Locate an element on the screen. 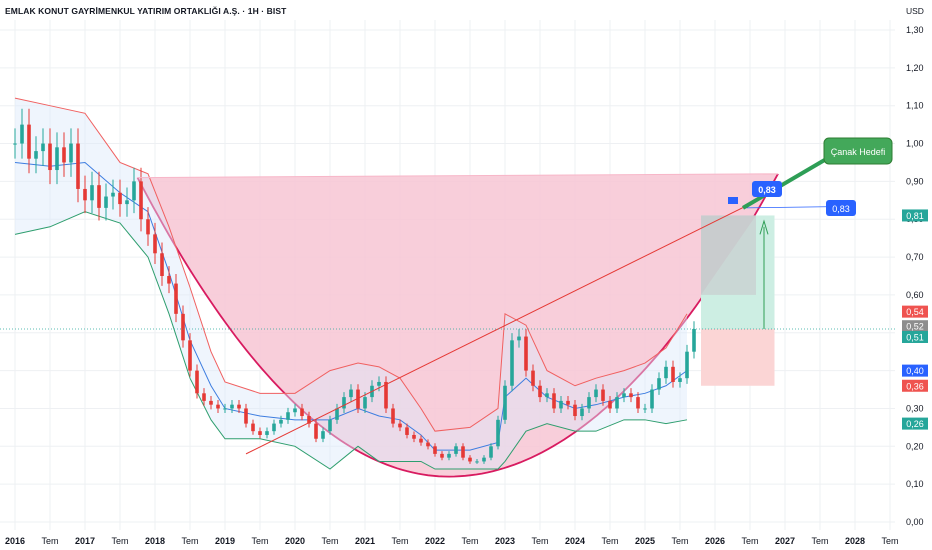  x-tick-label: 2025 is located at coordinates (645, 541).